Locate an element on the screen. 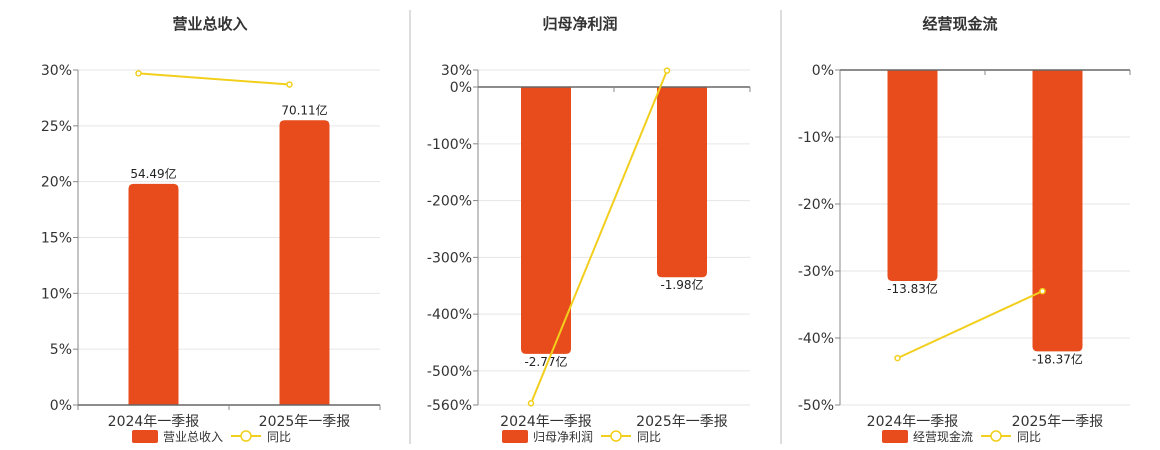 Image resolution: width=1160 pixels, height=450 pixels. bar-data-label: -1.98亿 is located at coordinates (681, 284).